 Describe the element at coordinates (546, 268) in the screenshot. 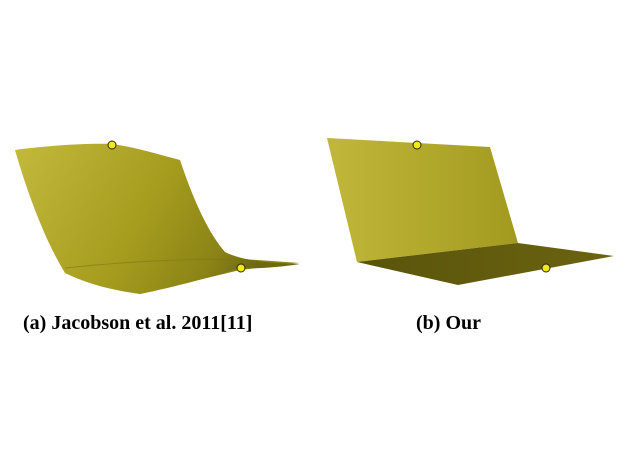

I see `handle-point-b-bottom` at that location.